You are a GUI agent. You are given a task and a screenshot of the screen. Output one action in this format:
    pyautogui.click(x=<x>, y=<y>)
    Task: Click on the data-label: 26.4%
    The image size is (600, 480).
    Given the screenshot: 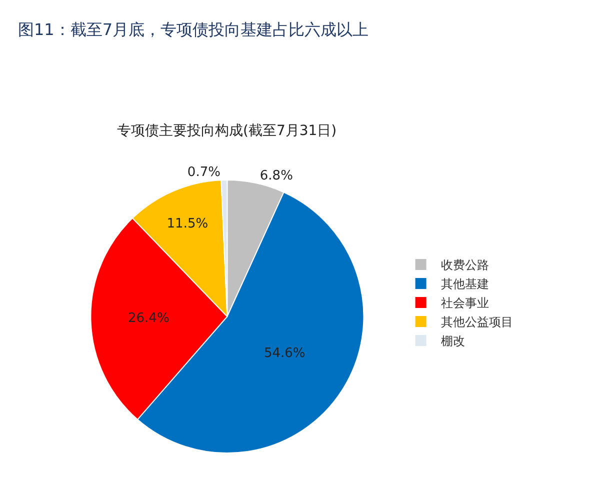 What is the action you would take?
    pyautogui.click(x=149, y=318)
    